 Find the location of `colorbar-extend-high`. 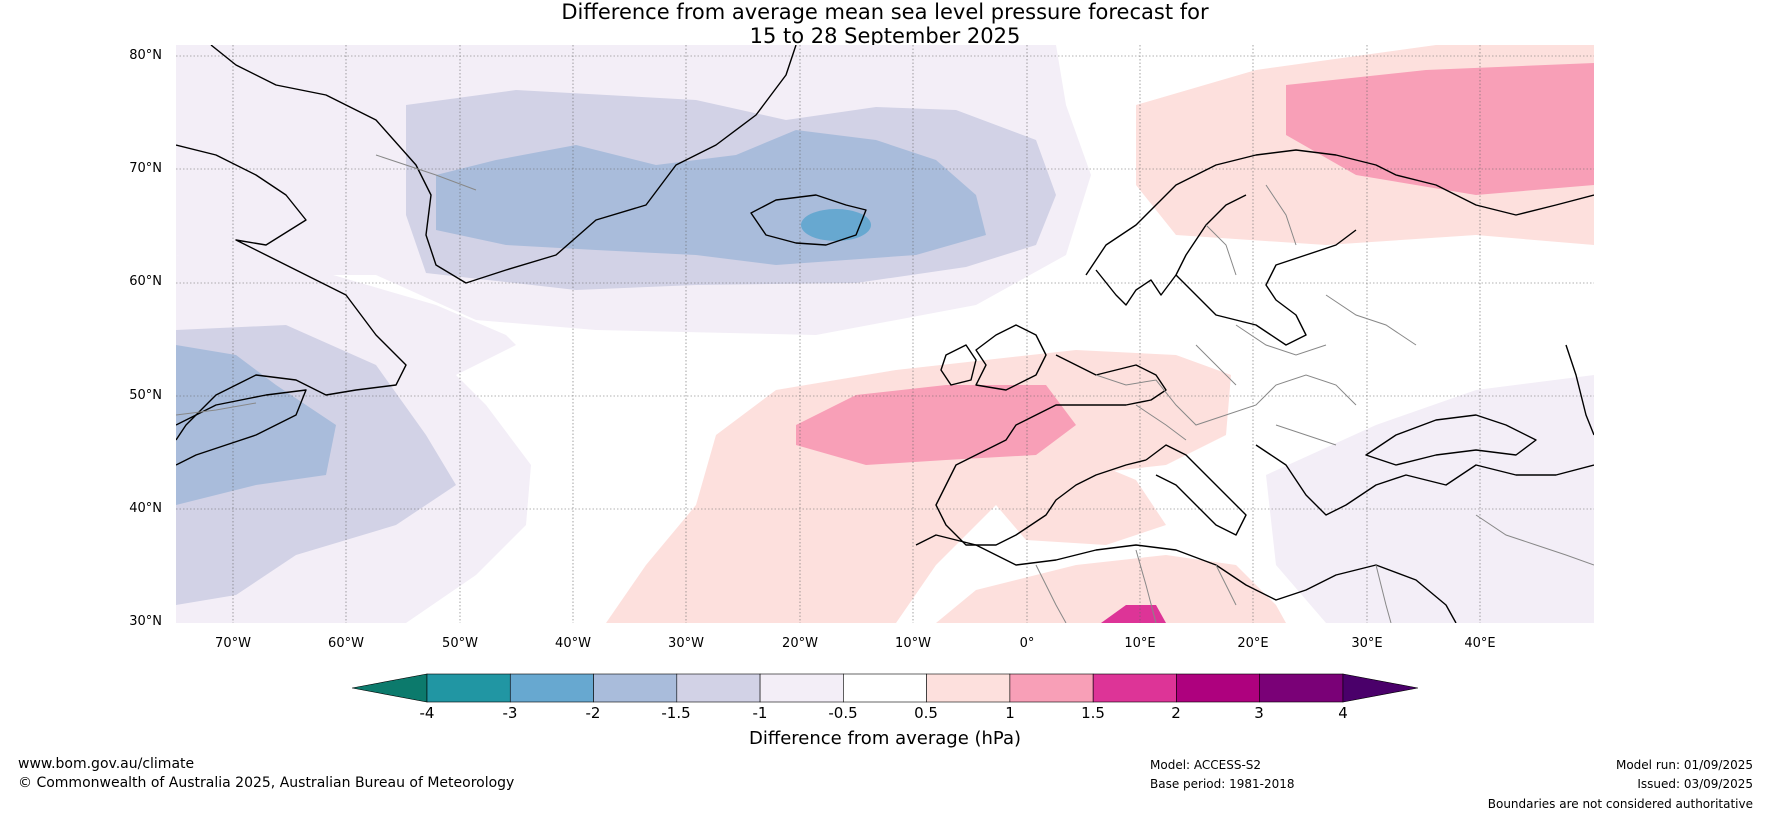

colorbar-extend-high is located at coordinates (1380, 688).